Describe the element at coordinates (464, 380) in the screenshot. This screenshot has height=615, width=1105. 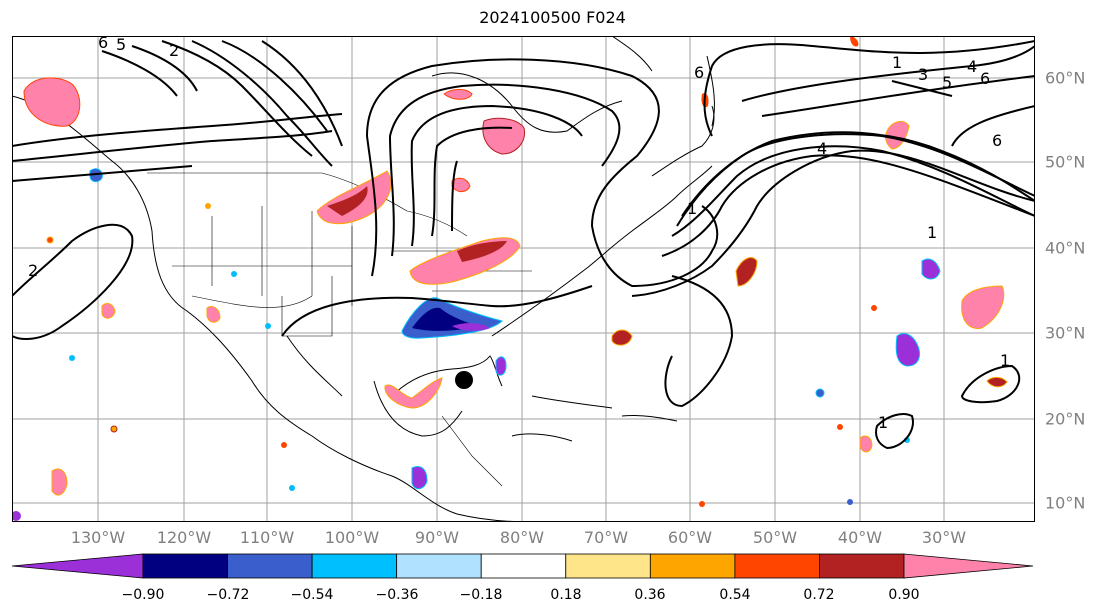
I see `storm-center-marker` at that location.